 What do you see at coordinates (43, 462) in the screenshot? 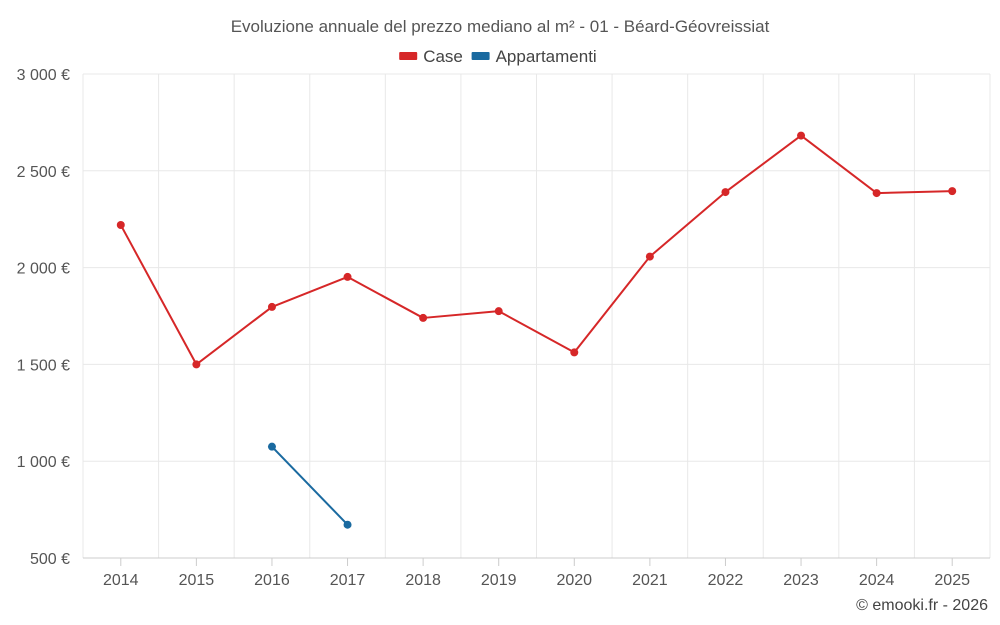
I see `y-tick-label: 1 000 €` at bounding box center [43, 462].